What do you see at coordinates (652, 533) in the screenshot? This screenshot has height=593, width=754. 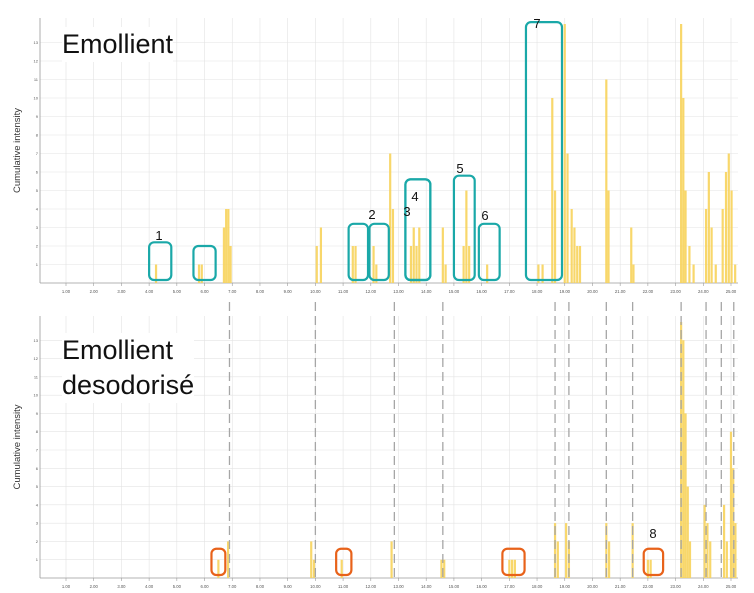 I see `annotation-number: 8` at bounding box center [652, 533].